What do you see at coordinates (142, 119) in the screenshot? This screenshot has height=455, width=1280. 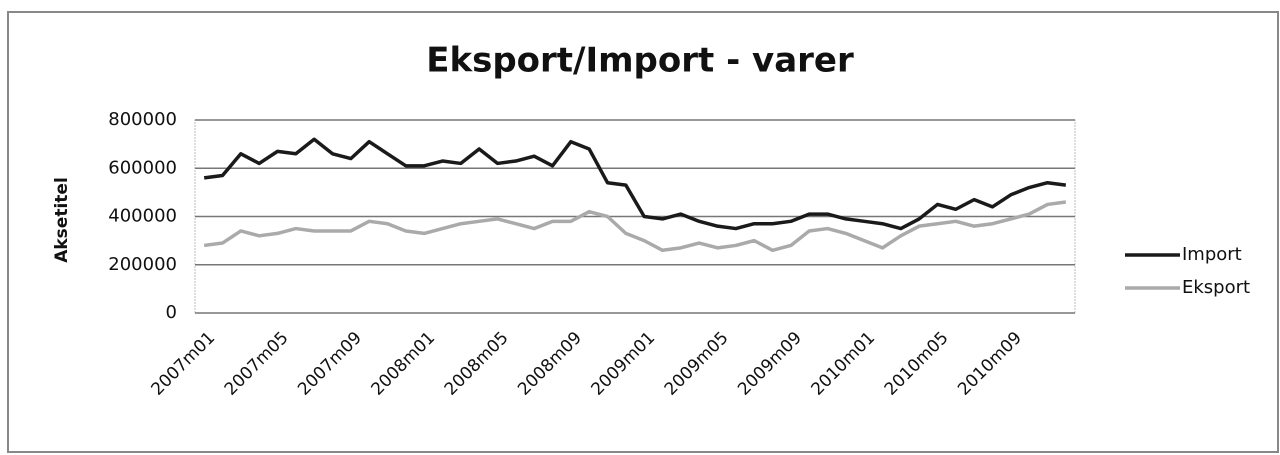 I see `y-tick-label: 800000` at bounding box center [142, 119].